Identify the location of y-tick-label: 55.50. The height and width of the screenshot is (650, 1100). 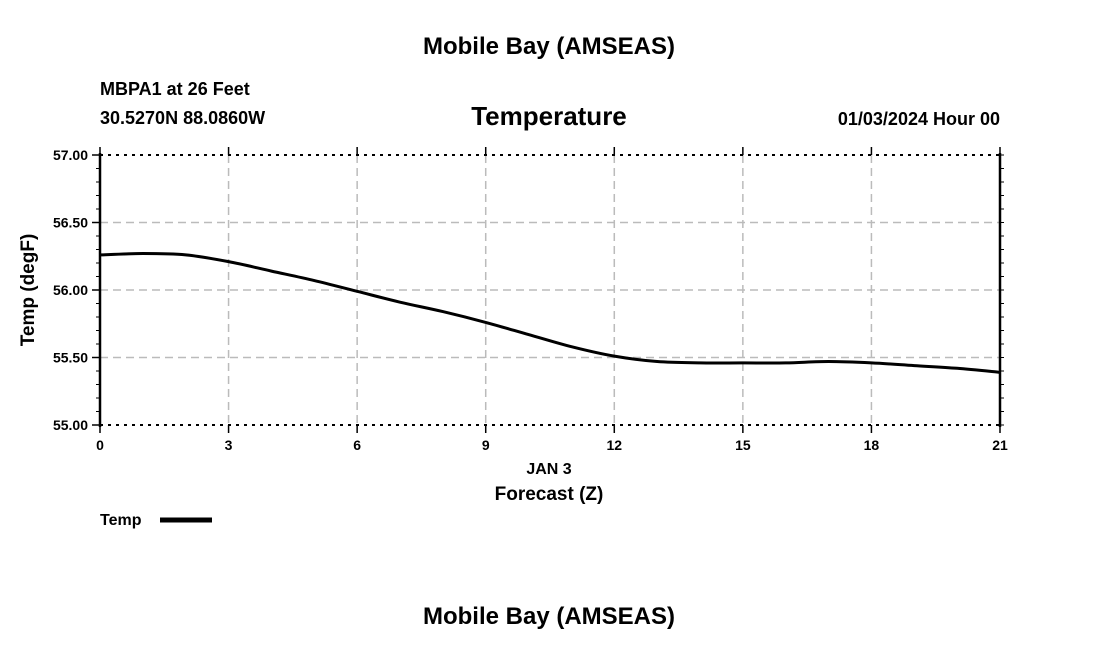
(70, 358).